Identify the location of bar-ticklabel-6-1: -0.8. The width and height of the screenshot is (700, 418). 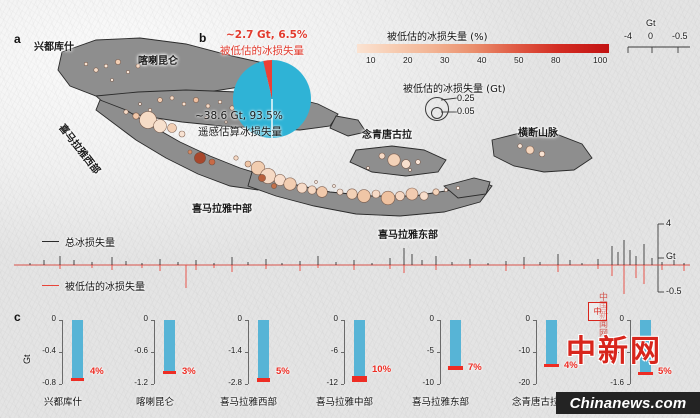
(617, 350).